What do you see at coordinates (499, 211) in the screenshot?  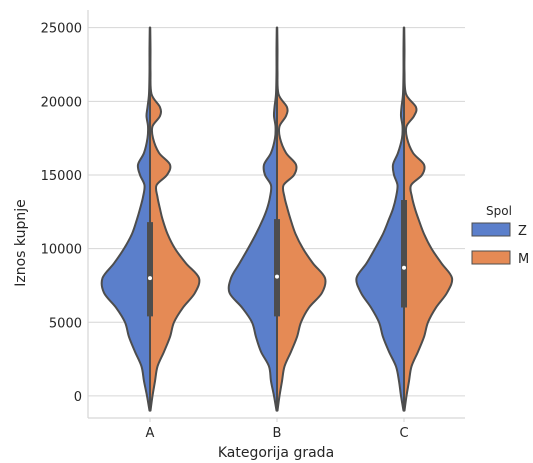 I see `legend-title: Spol` at bounding box center [499, 211].